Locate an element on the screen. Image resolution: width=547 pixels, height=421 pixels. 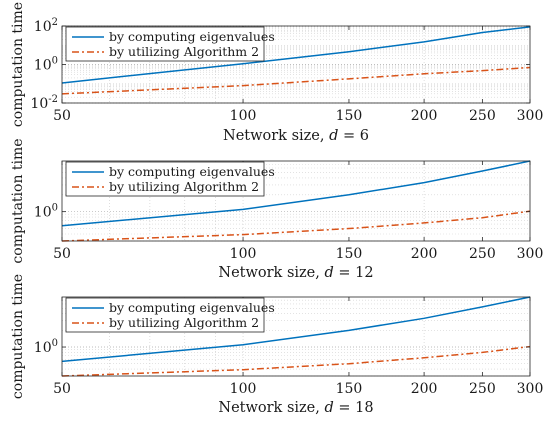
x-axis-label: Network size, d = 18 is located at coordinates (295, 408).